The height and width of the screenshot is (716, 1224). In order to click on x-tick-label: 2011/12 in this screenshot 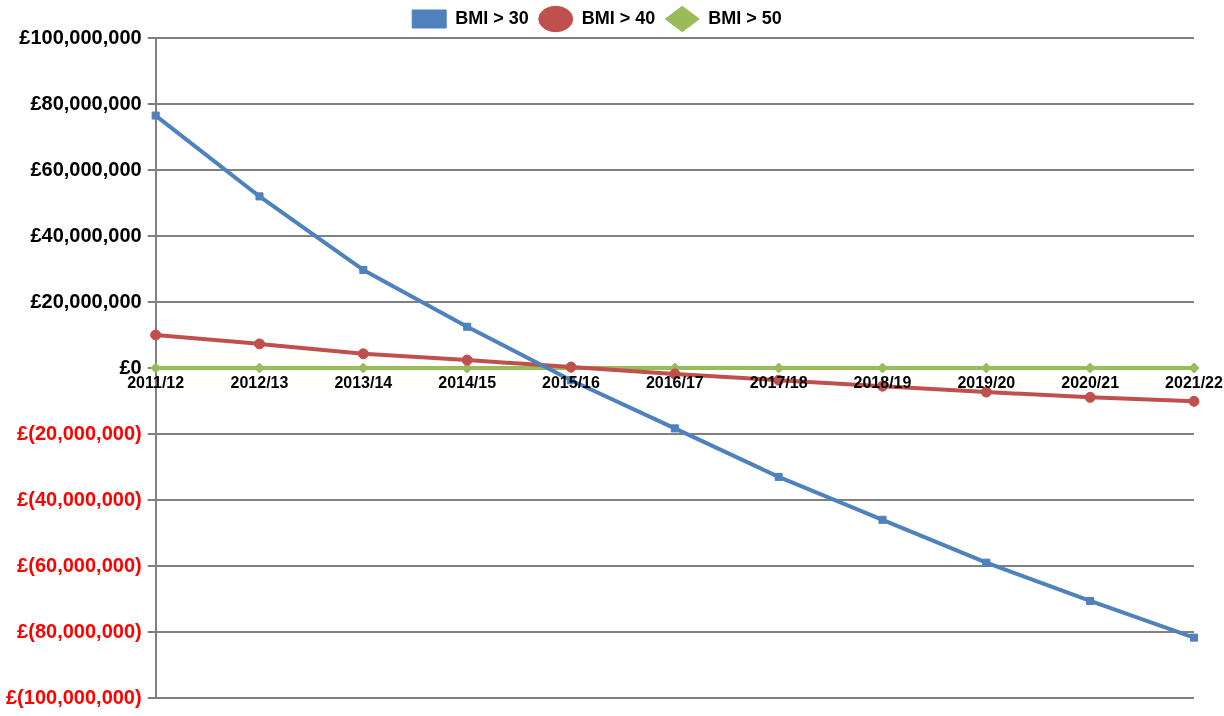, I will do `click(156, 383)`.